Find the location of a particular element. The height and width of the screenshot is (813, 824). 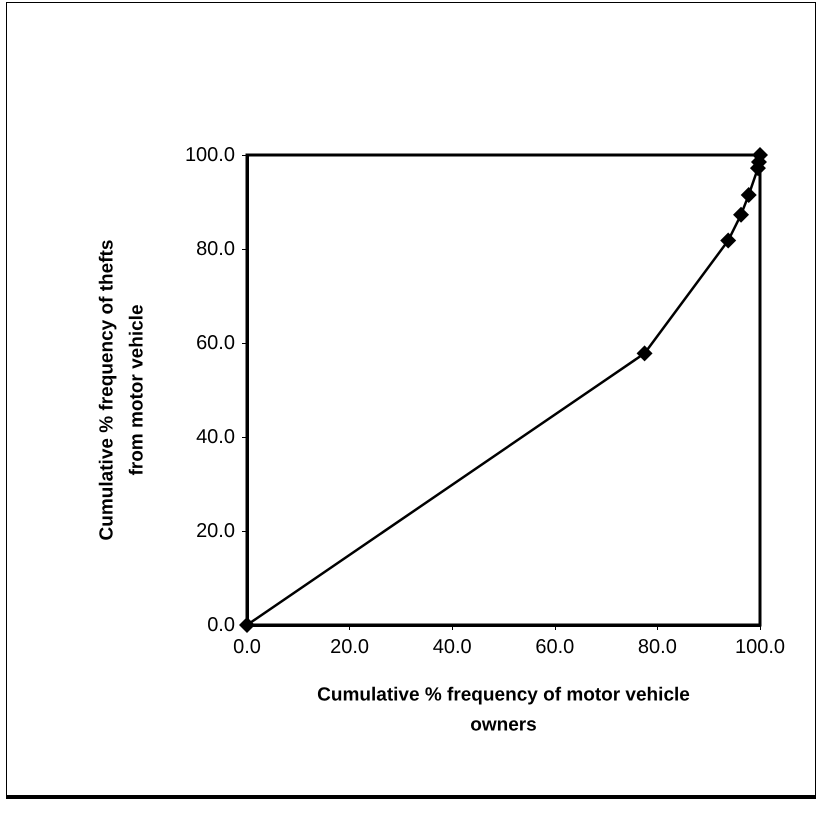

x-tick-label: 100.0 is located at coordinates (760, 647).